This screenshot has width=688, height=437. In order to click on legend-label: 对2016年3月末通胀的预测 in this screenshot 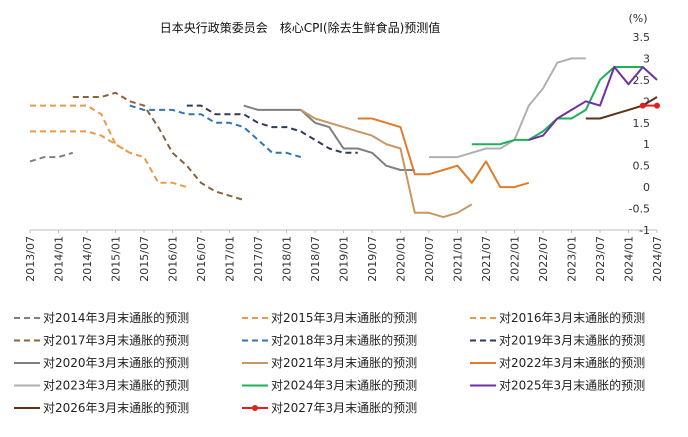, I will do `click(572, 317)`.